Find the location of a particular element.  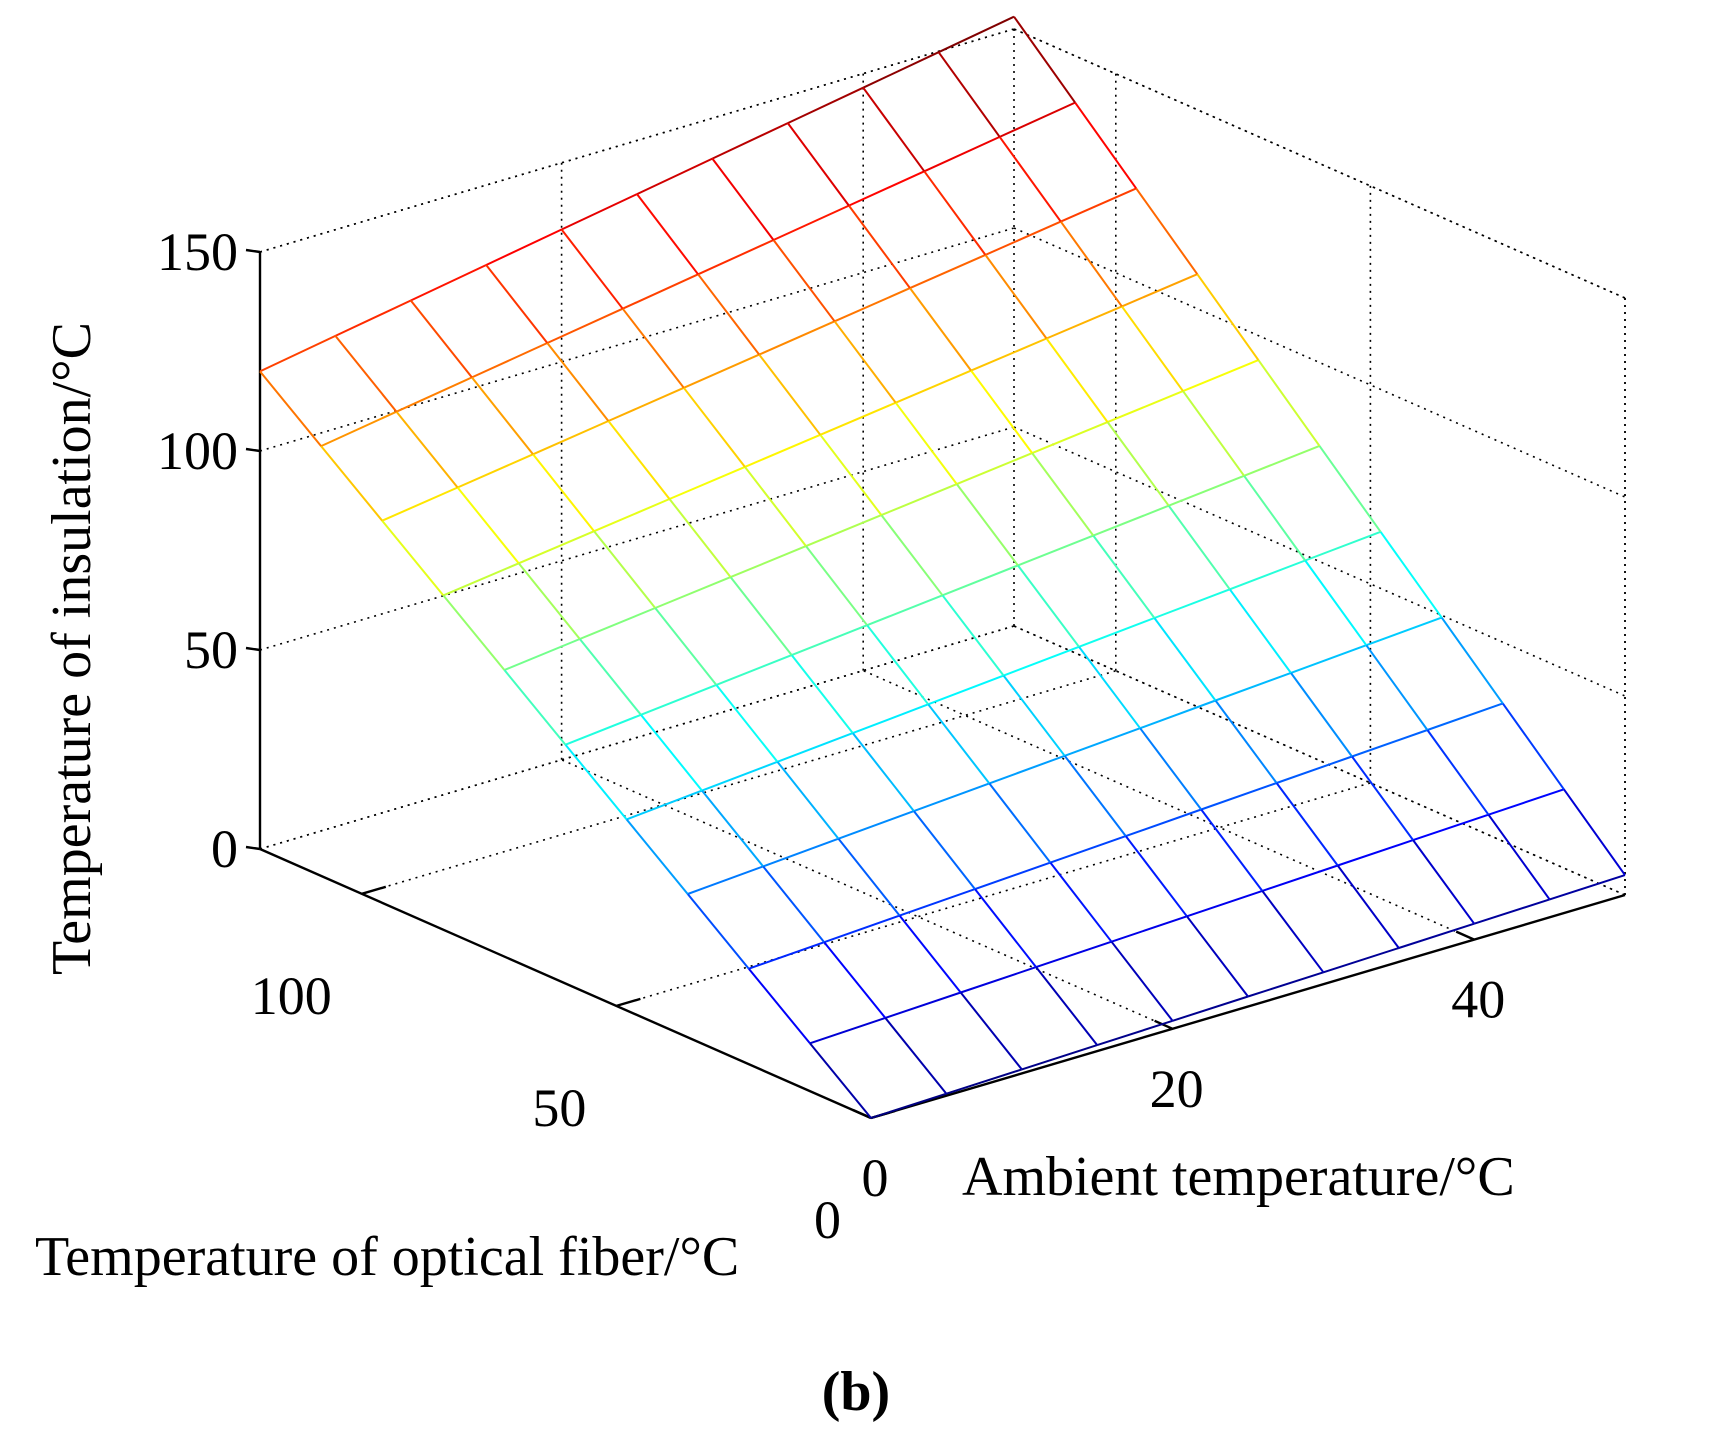

y-tick-label: 50 is located at coordinates (559, 1108).